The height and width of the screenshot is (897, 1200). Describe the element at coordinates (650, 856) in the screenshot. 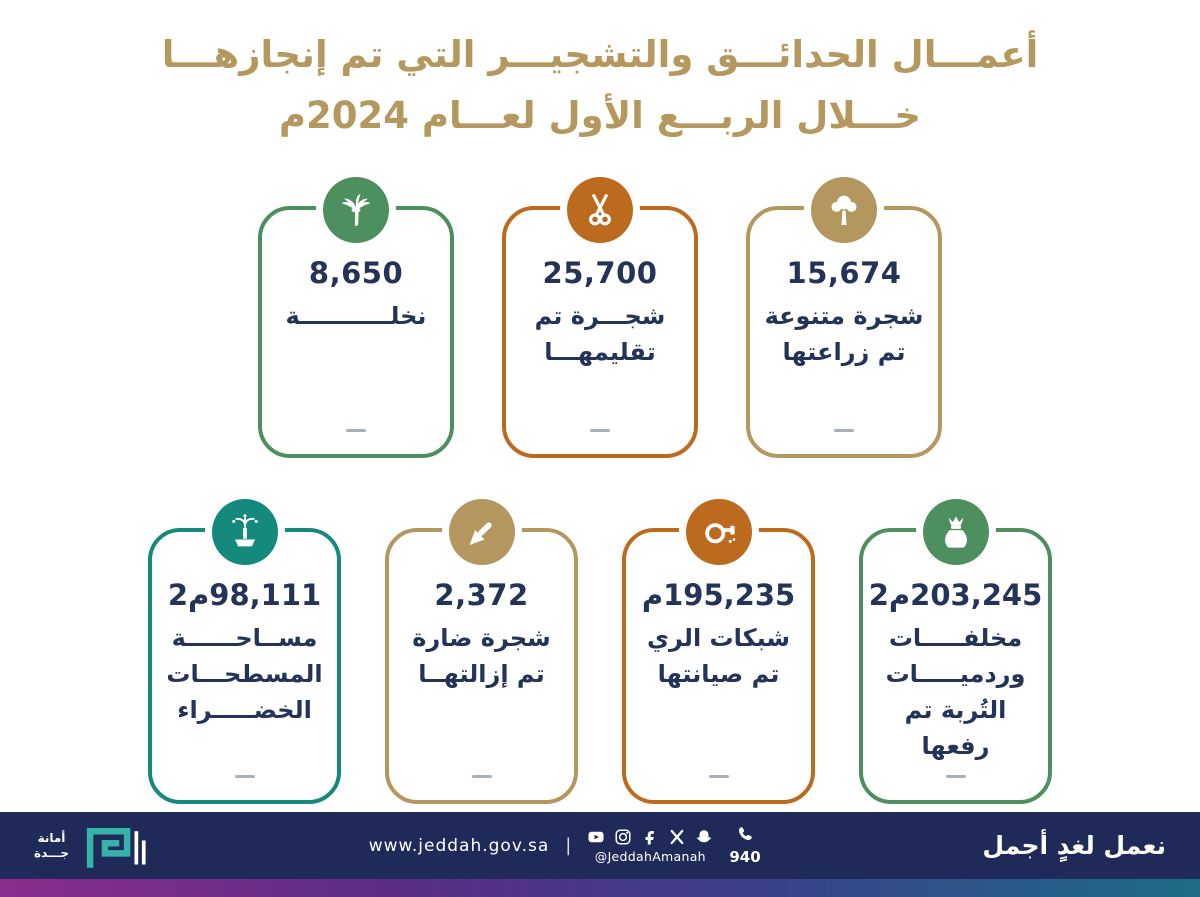

I see `social-handle: @JeddahAmanah` at that location.